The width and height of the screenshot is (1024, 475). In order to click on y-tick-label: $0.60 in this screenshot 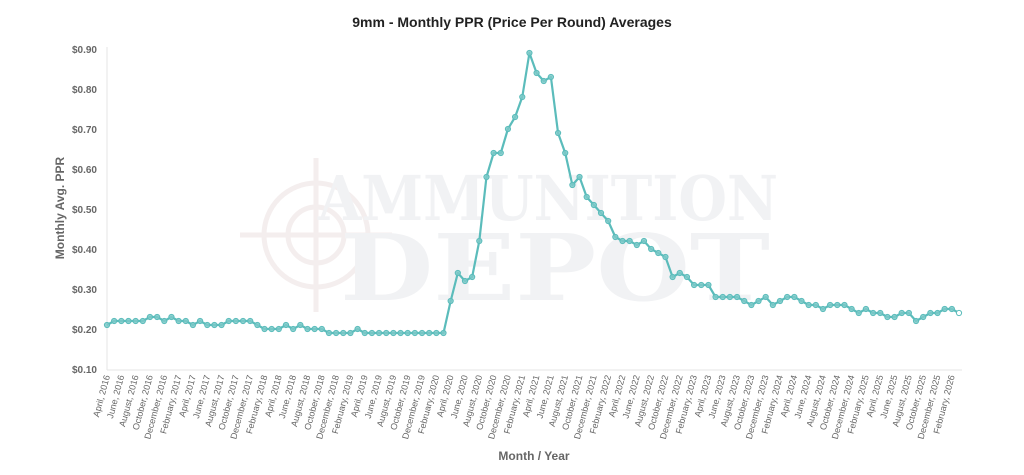, I will do `click(84, 170)`.